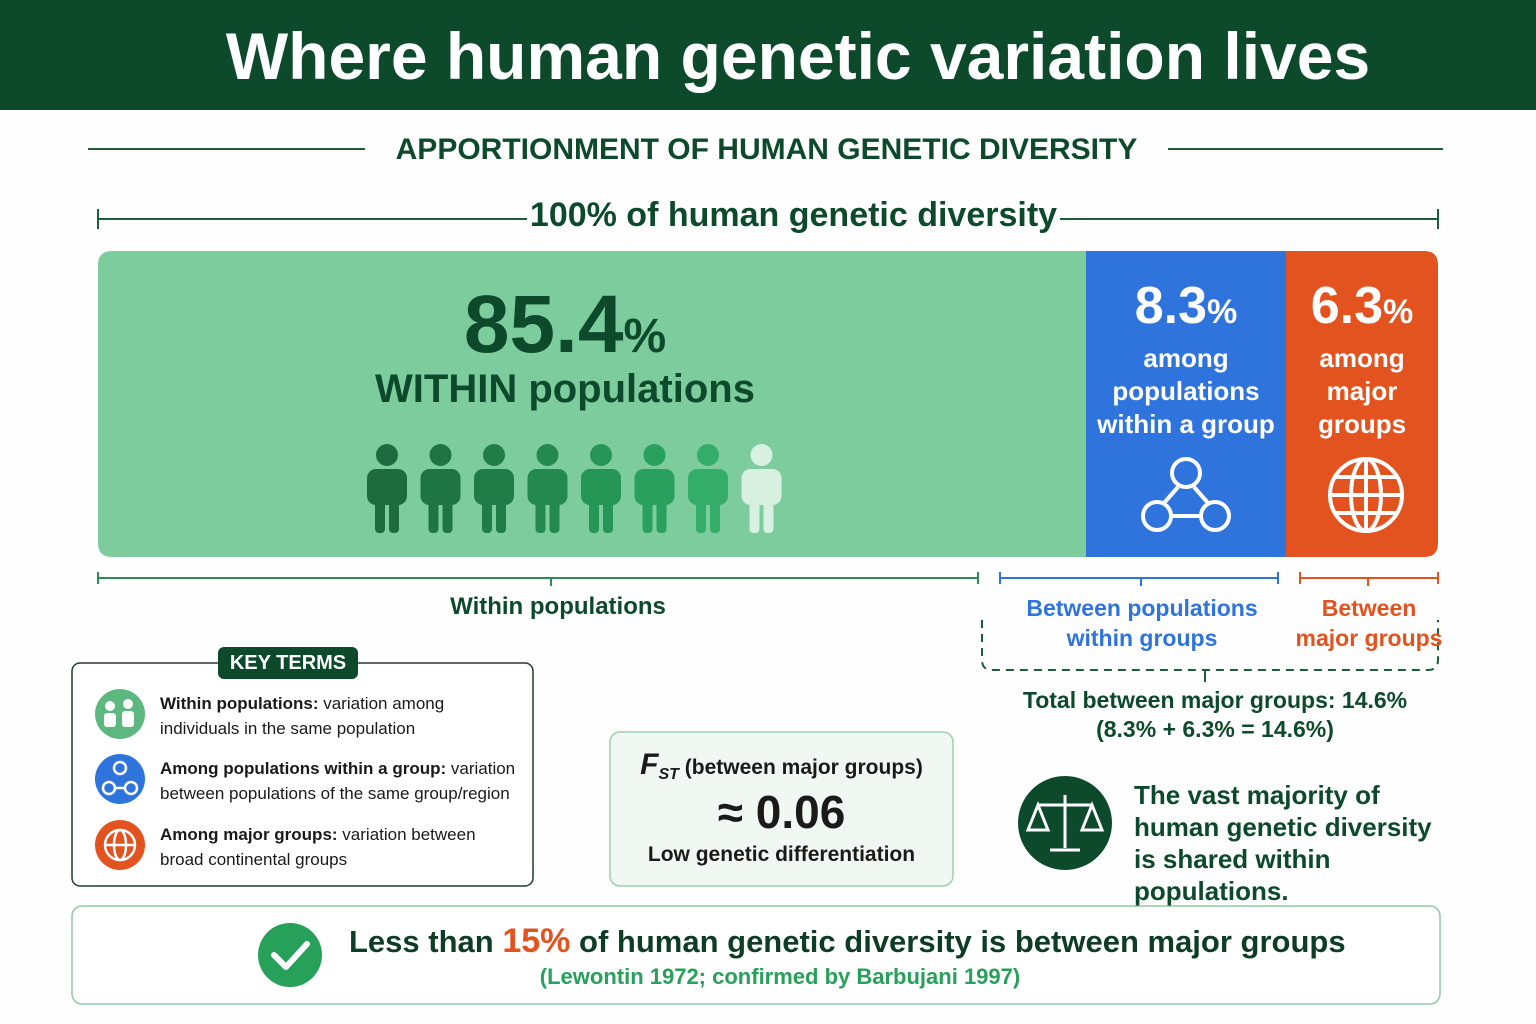  I want to click on subtitle-rules, so click(765, 188).